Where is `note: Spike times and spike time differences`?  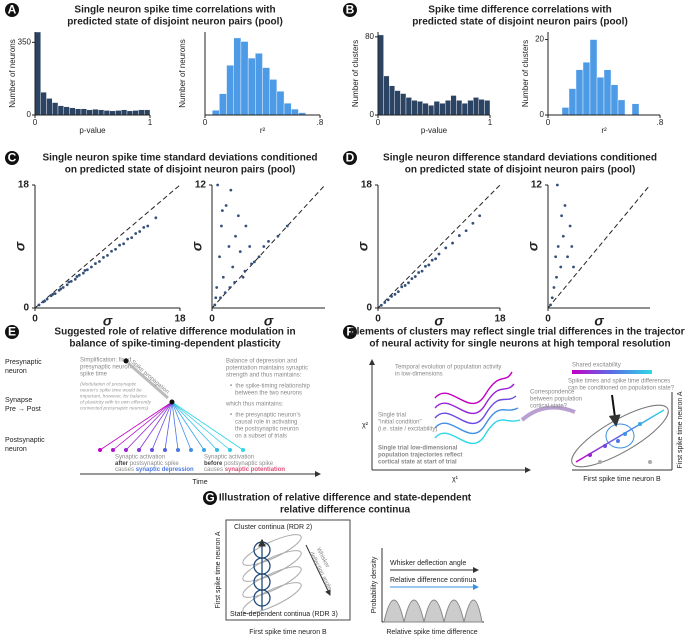 note: Spike times and spike time differences is located at coordinates (619, 382).